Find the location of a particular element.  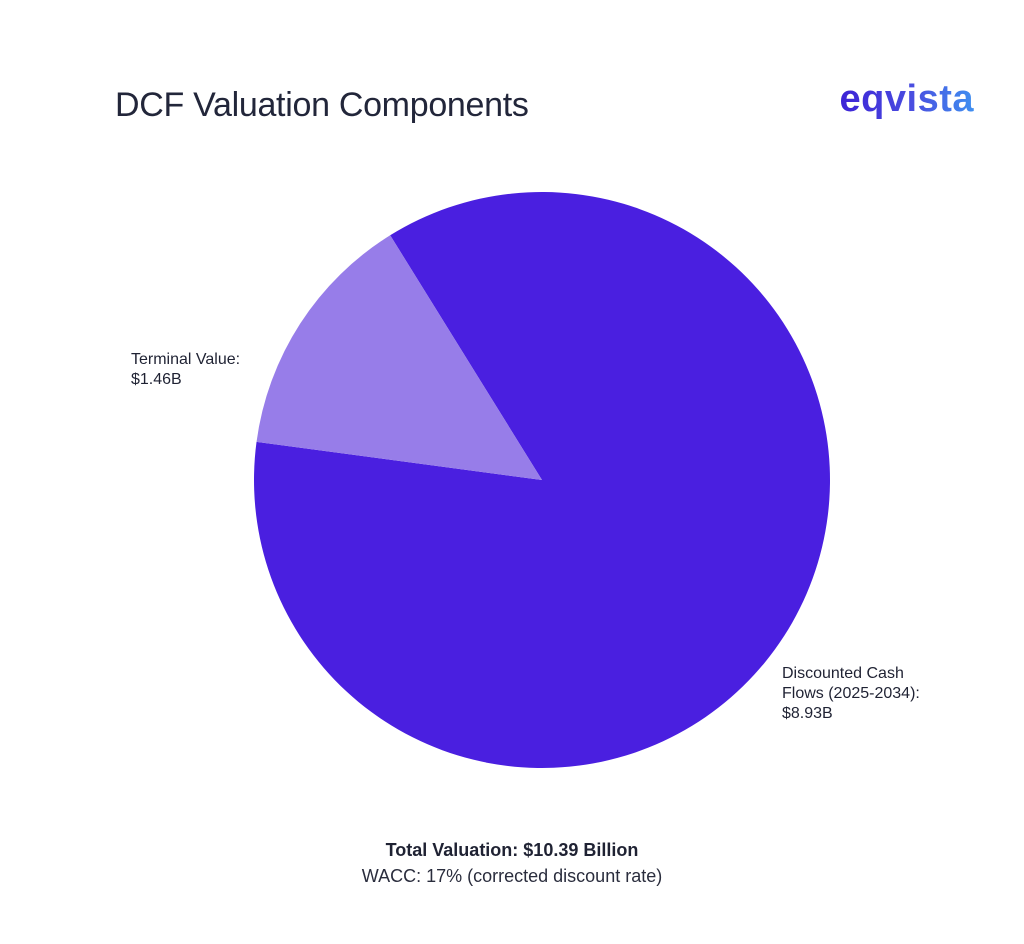

total-valuation-text: Total Valuation: $10.39 Billion is located at coordinates (512, 850).